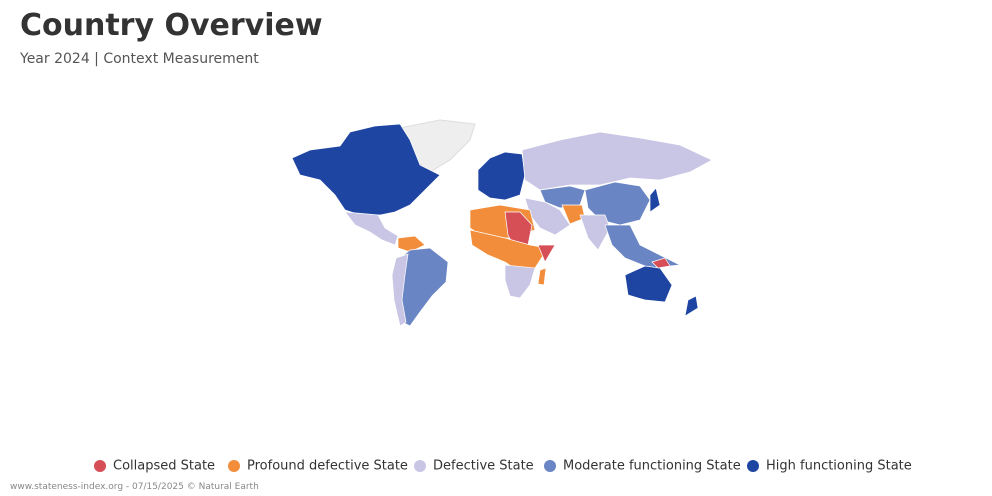 Image resolution: width=992 pixels, height=496 pixels. What do you see at coordinates (164, 466) in the screenshot?
I see `legend-label: Collapsed State` at bounding box center [164, 466].